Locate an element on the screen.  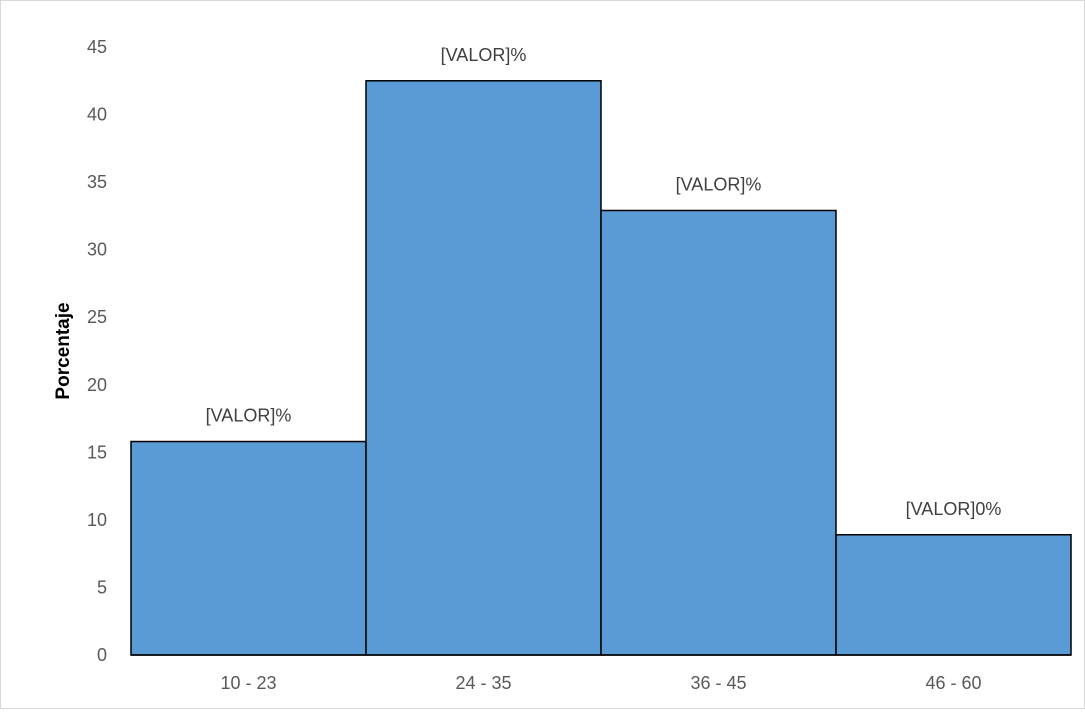
y-tick-label: 35 is located at coordinates (97, 182).